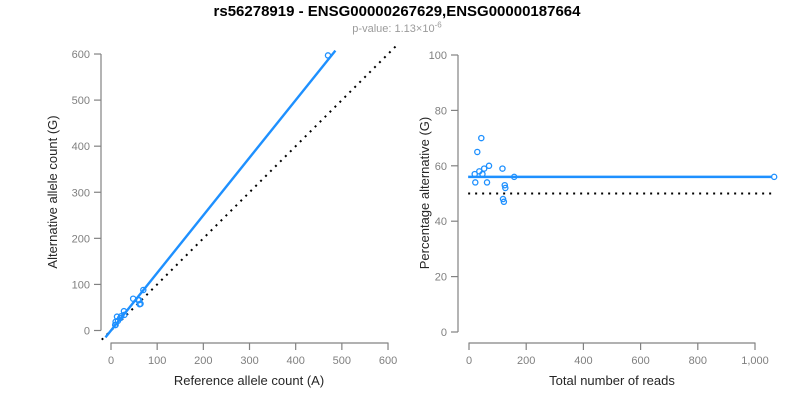 The image size is (800, 400). Describe the element at coordinates (424, 193) in the screenshot. I see `y-axis-title: Percentage alternative (G)` at that location.